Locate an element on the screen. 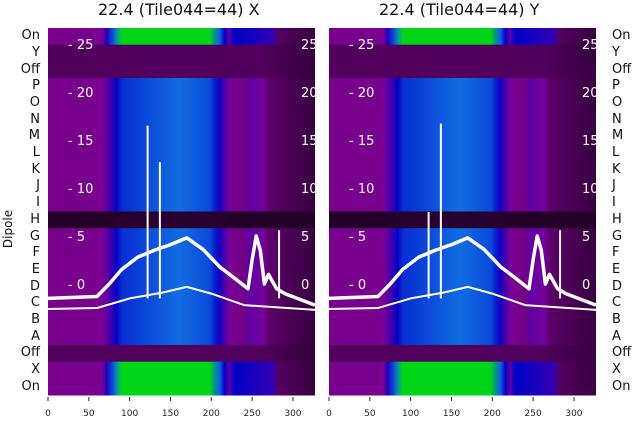 The width and height of the screenshot is (640, 440). xtick-label: 100 is located at coordinates (129, 414).